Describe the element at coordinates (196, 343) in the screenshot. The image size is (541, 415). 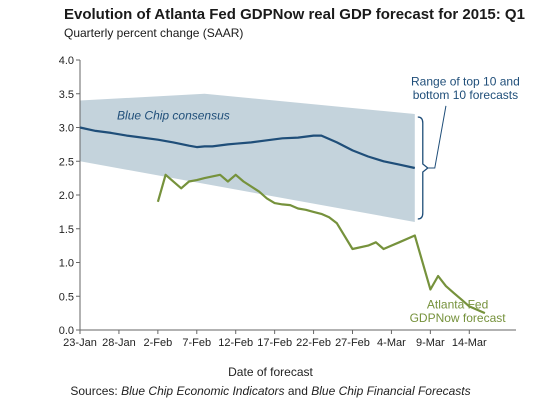
I see `x-tick-label: 7-Feb` at that location.